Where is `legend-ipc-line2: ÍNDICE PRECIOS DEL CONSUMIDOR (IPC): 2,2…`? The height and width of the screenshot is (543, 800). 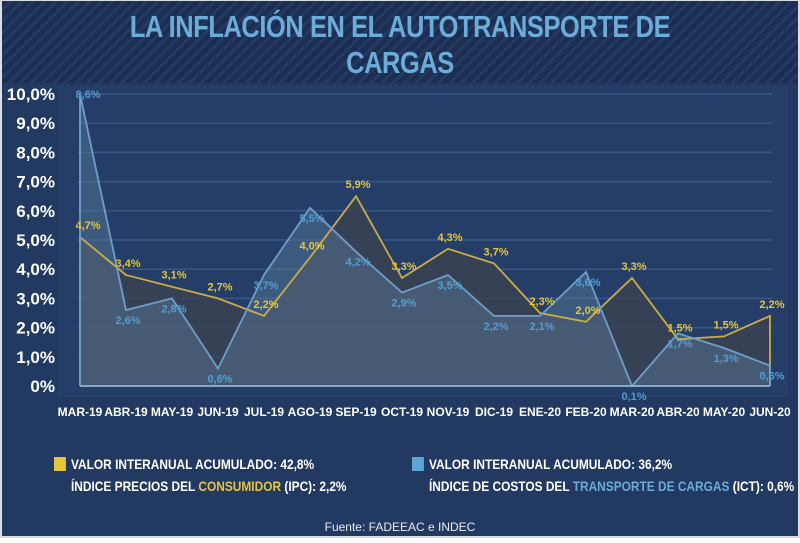 legend-ipc-line2: ÍNDICE PRECIOS DEL CONSUMIDOR (IPC): 2,2… is located at coordinates (200, 486).